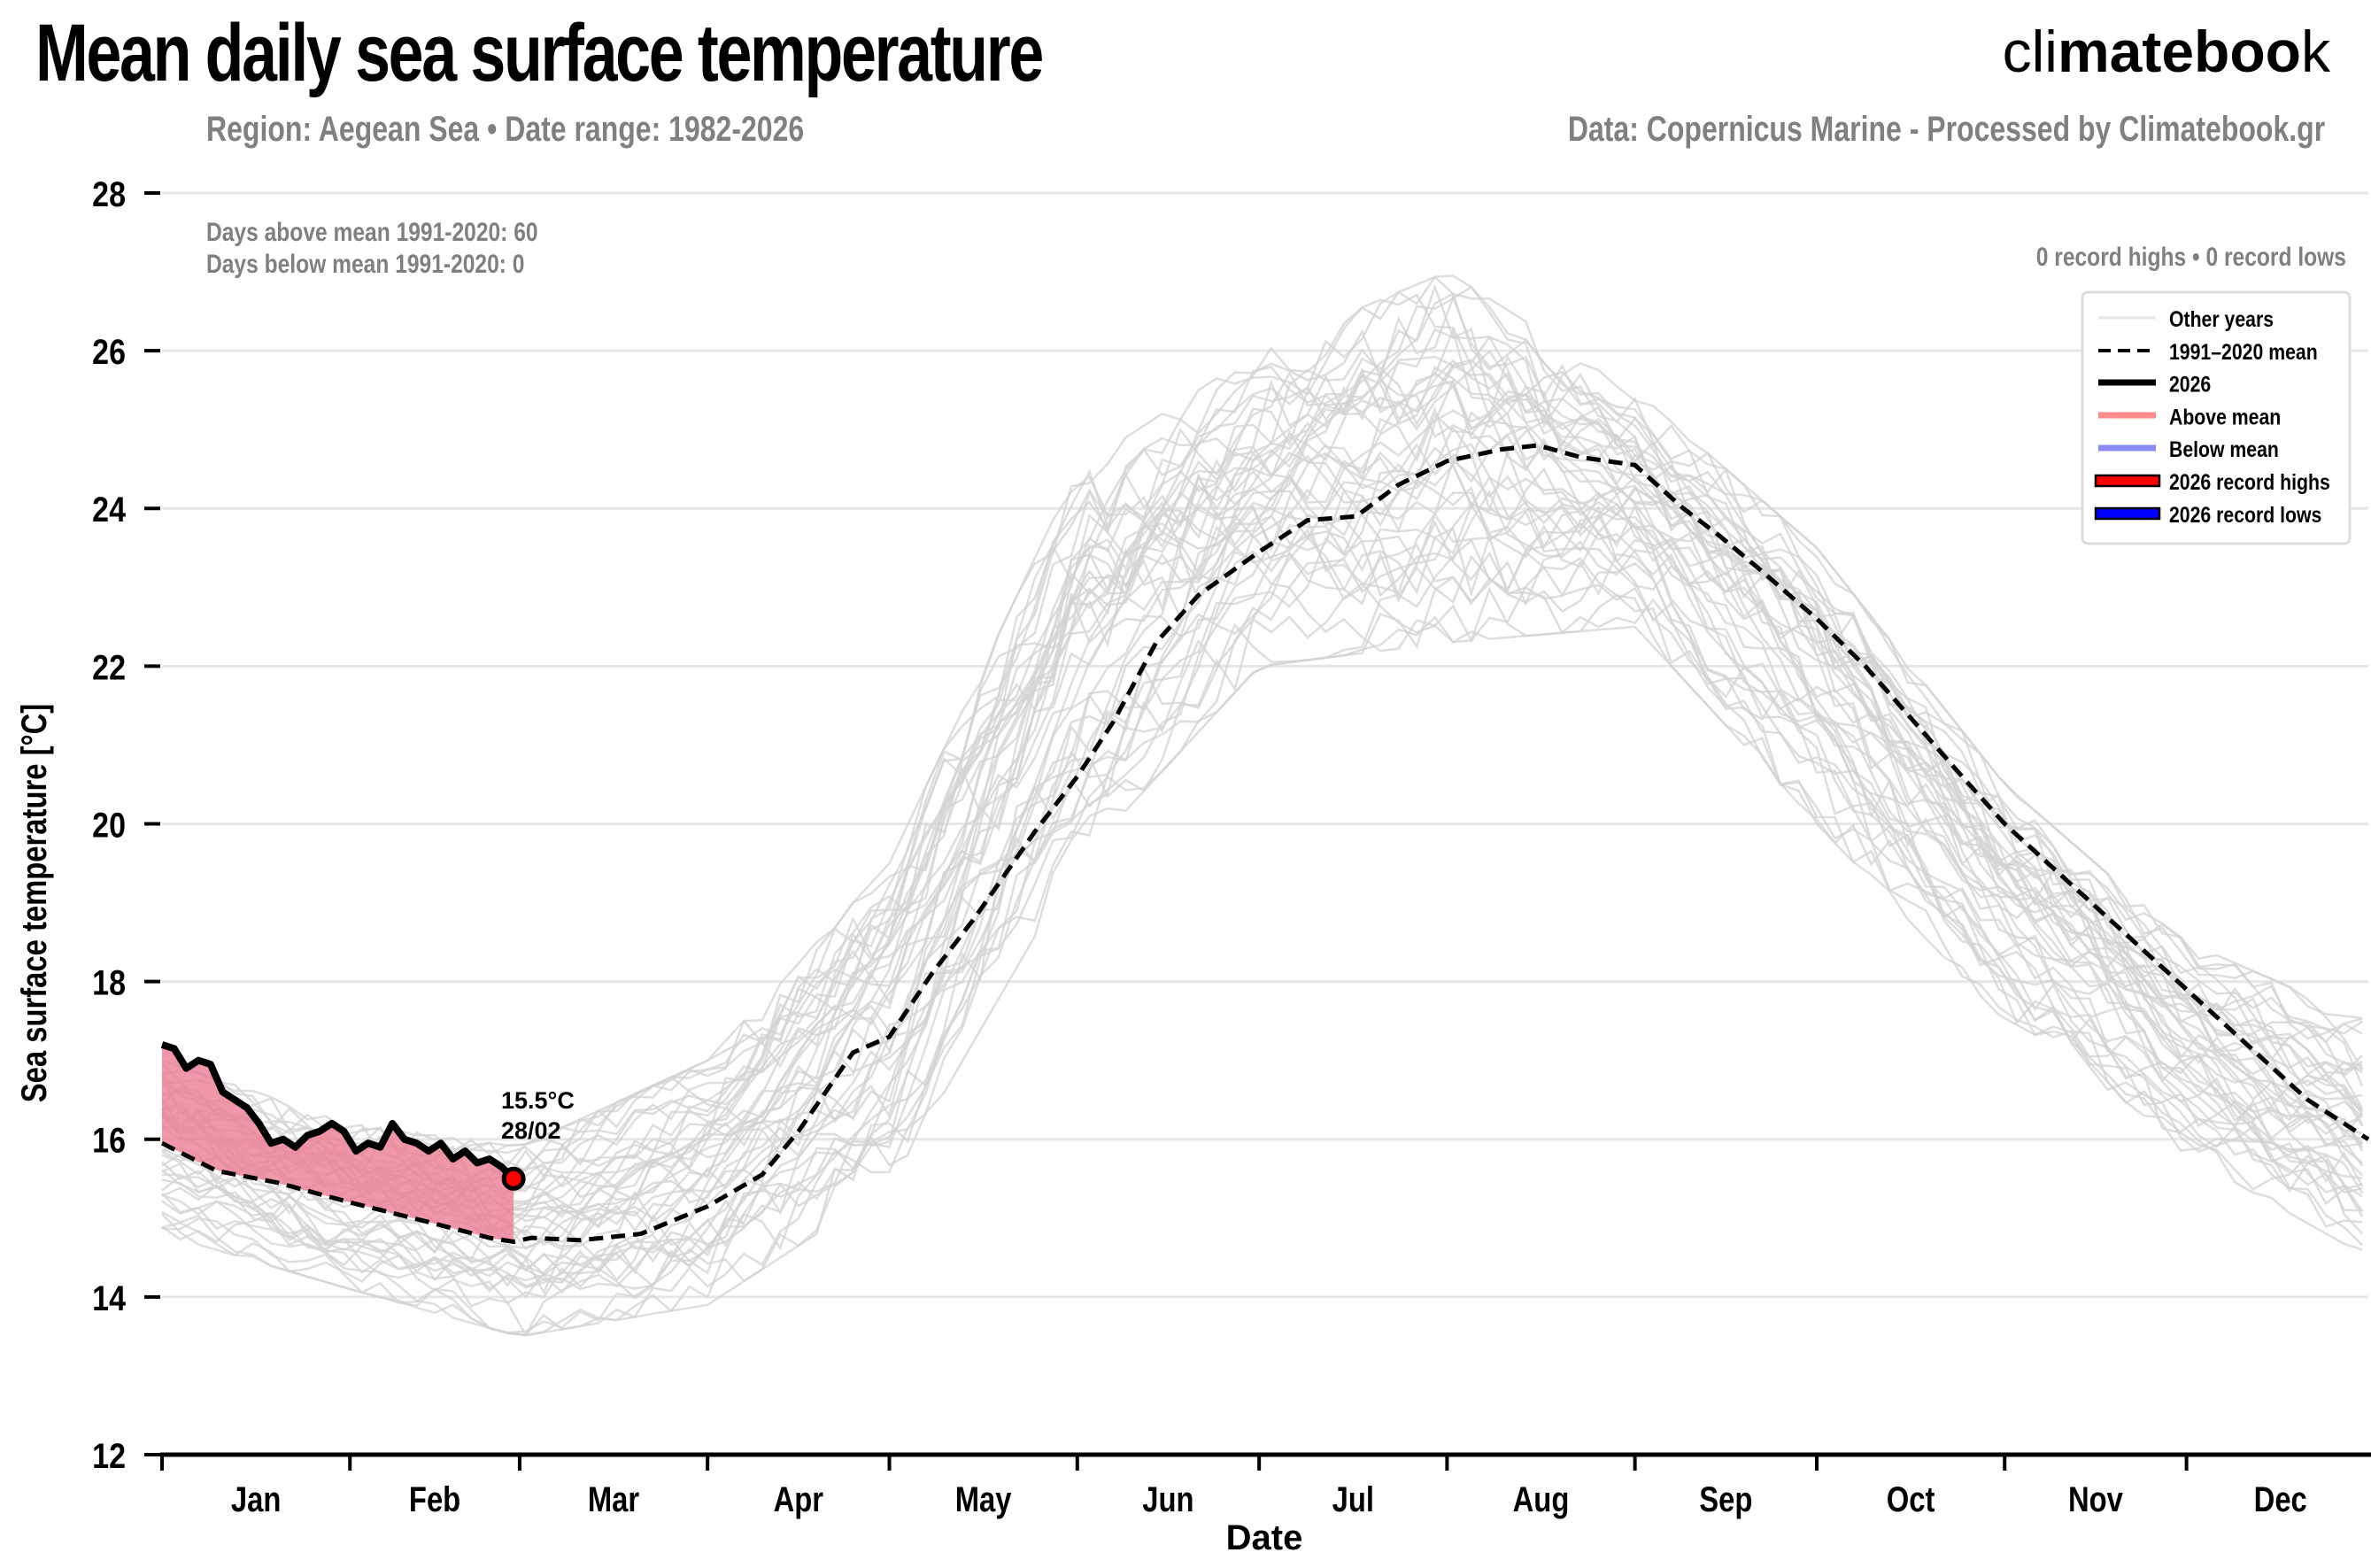 This screenshot has width=2371, height=1568. What do you see at coordinates (2315, 52) in the screenshot?
I see `logo-part-thin-suffix: k` at bounding box center [2315, 52].